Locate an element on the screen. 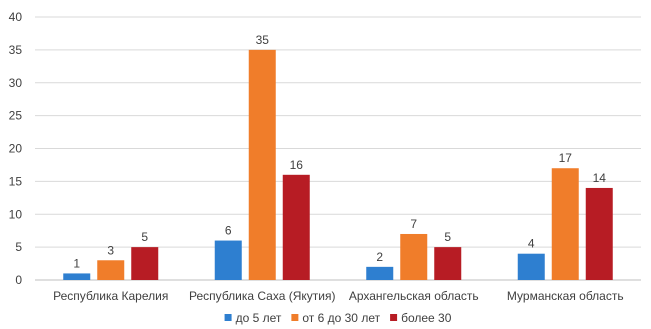 Image resolution: width=651 pixels, height=329 pixels. data-label-2-3: 14 is located at coordinates (600, 178).